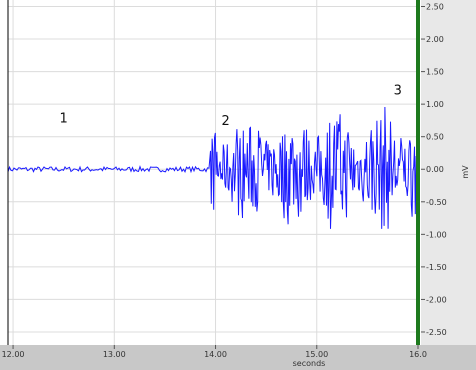 This screenshot has width=476, height=370. Describe the element at coordinates (465, 172) in the screenshot. I see `y-axis-label: mV` at that location.